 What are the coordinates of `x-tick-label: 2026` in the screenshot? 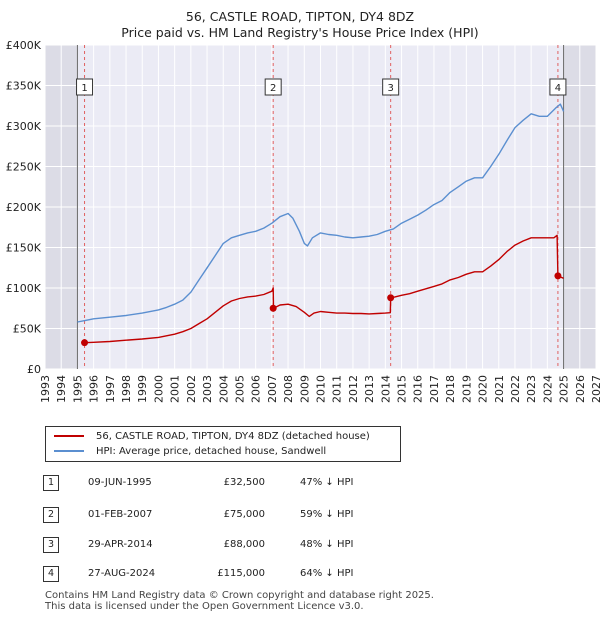 It's located at (580, 389).